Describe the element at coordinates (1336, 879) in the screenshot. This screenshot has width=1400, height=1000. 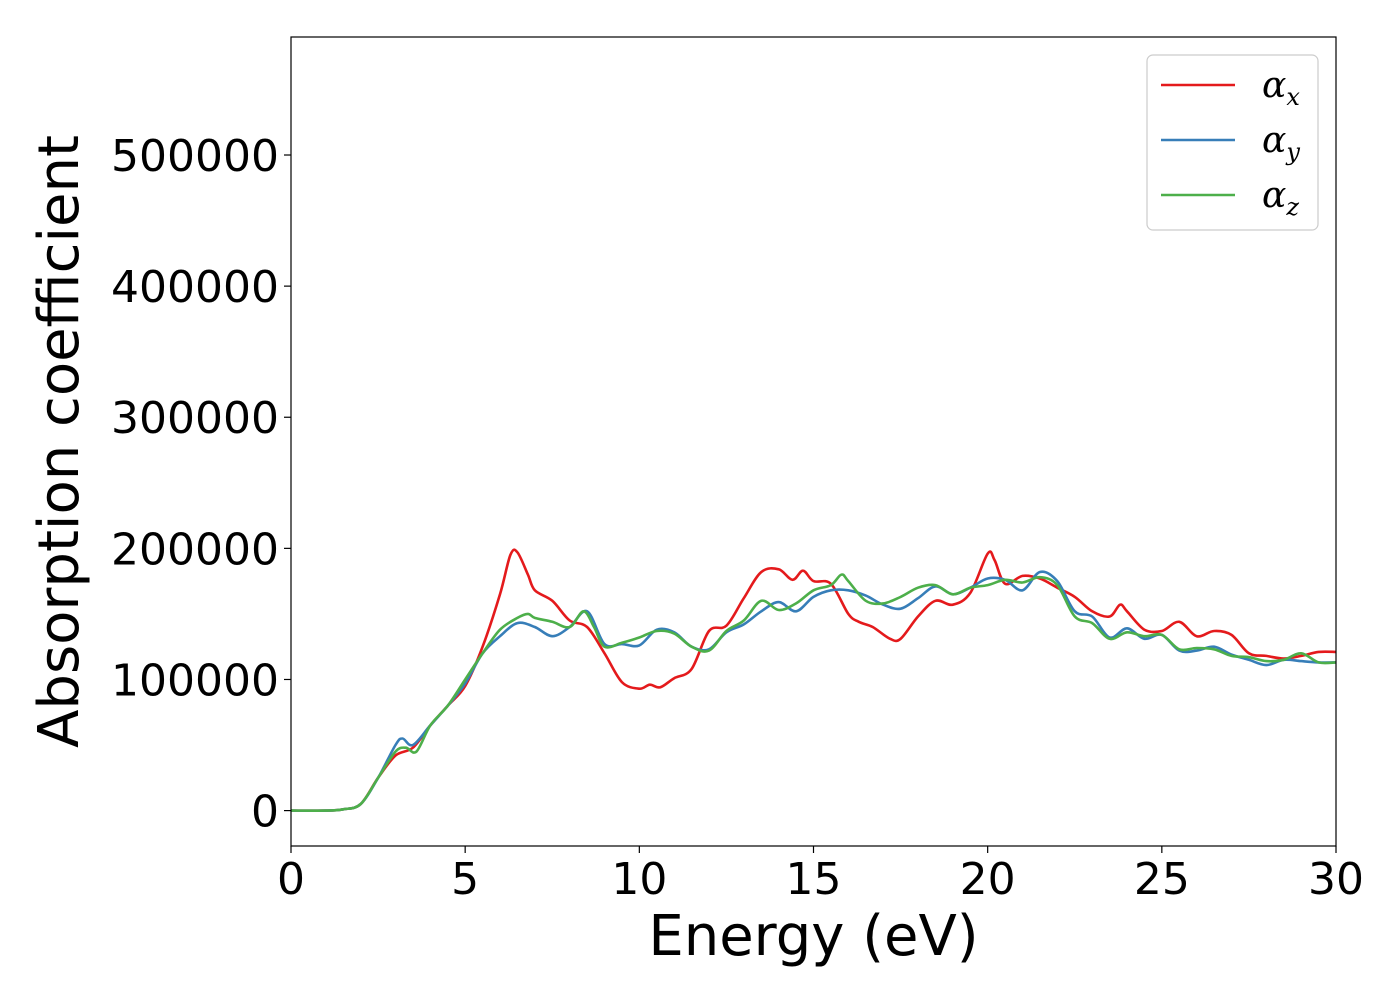
I see `x-tick-label: 30` at that location.